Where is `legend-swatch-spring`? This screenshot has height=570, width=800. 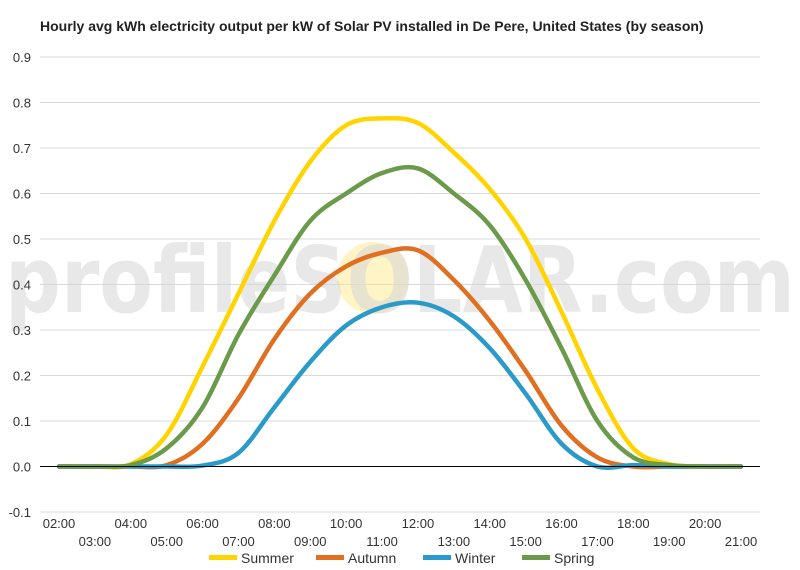
legend-swatch-spring is located at coordinates (536, 557).